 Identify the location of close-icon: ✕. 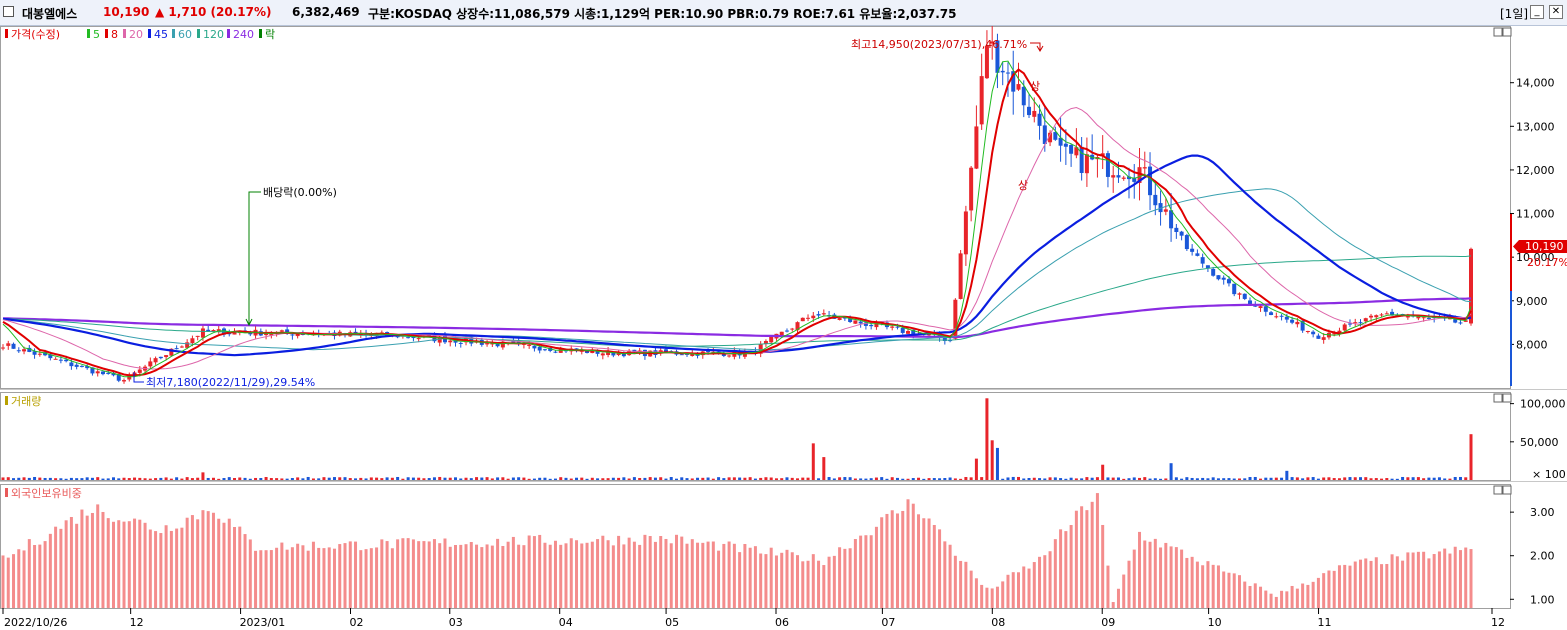
(1556, 12).